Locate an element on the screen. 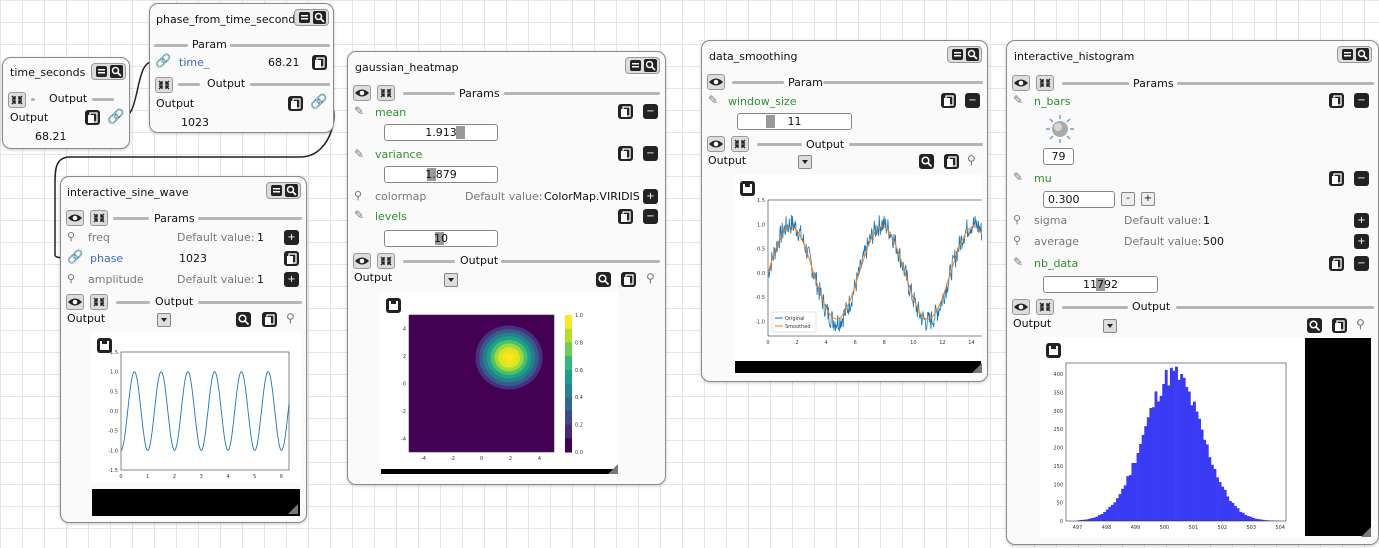  mean-slider: 1.913 is located at coordinates (441, 132).